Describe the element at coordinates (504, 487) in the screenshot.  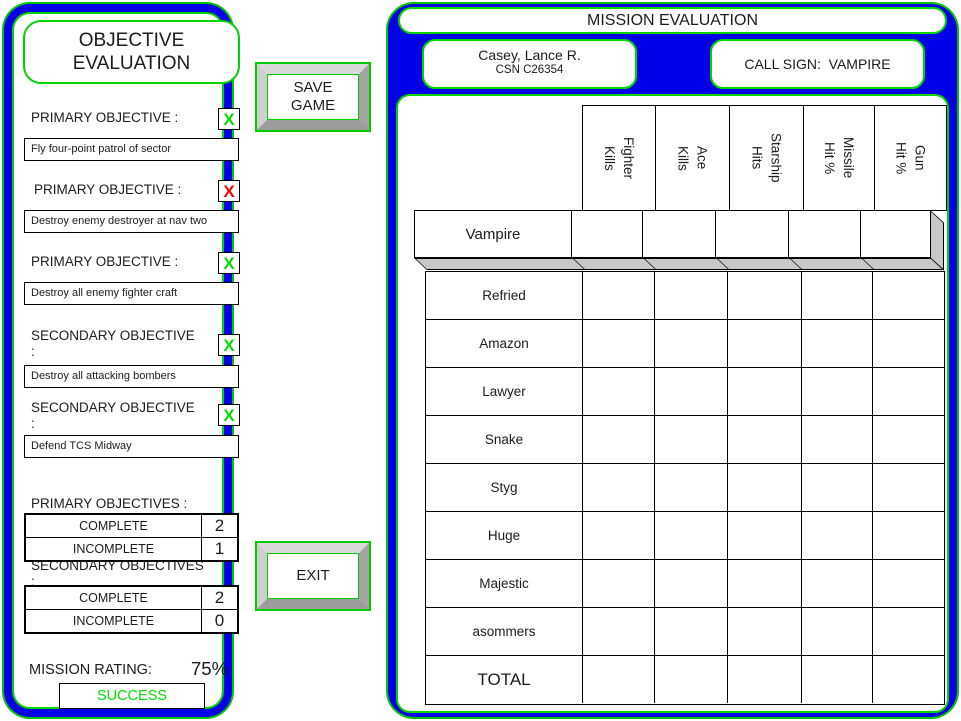
I see `pilot-name-cell: Styg` at that location.